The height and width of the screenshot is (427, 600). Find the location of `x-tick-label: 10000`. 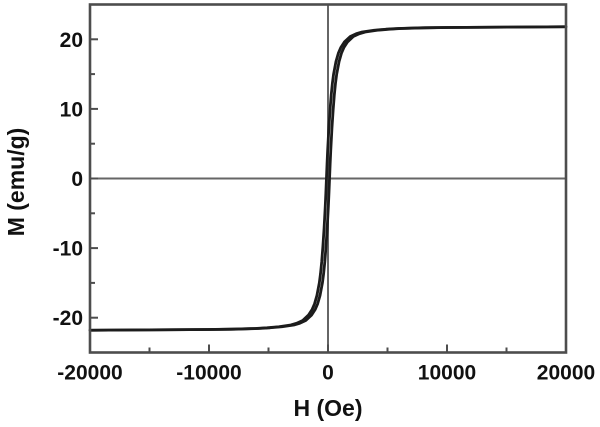

x-tick-label: 10000 is located at coordinates (447, 373).